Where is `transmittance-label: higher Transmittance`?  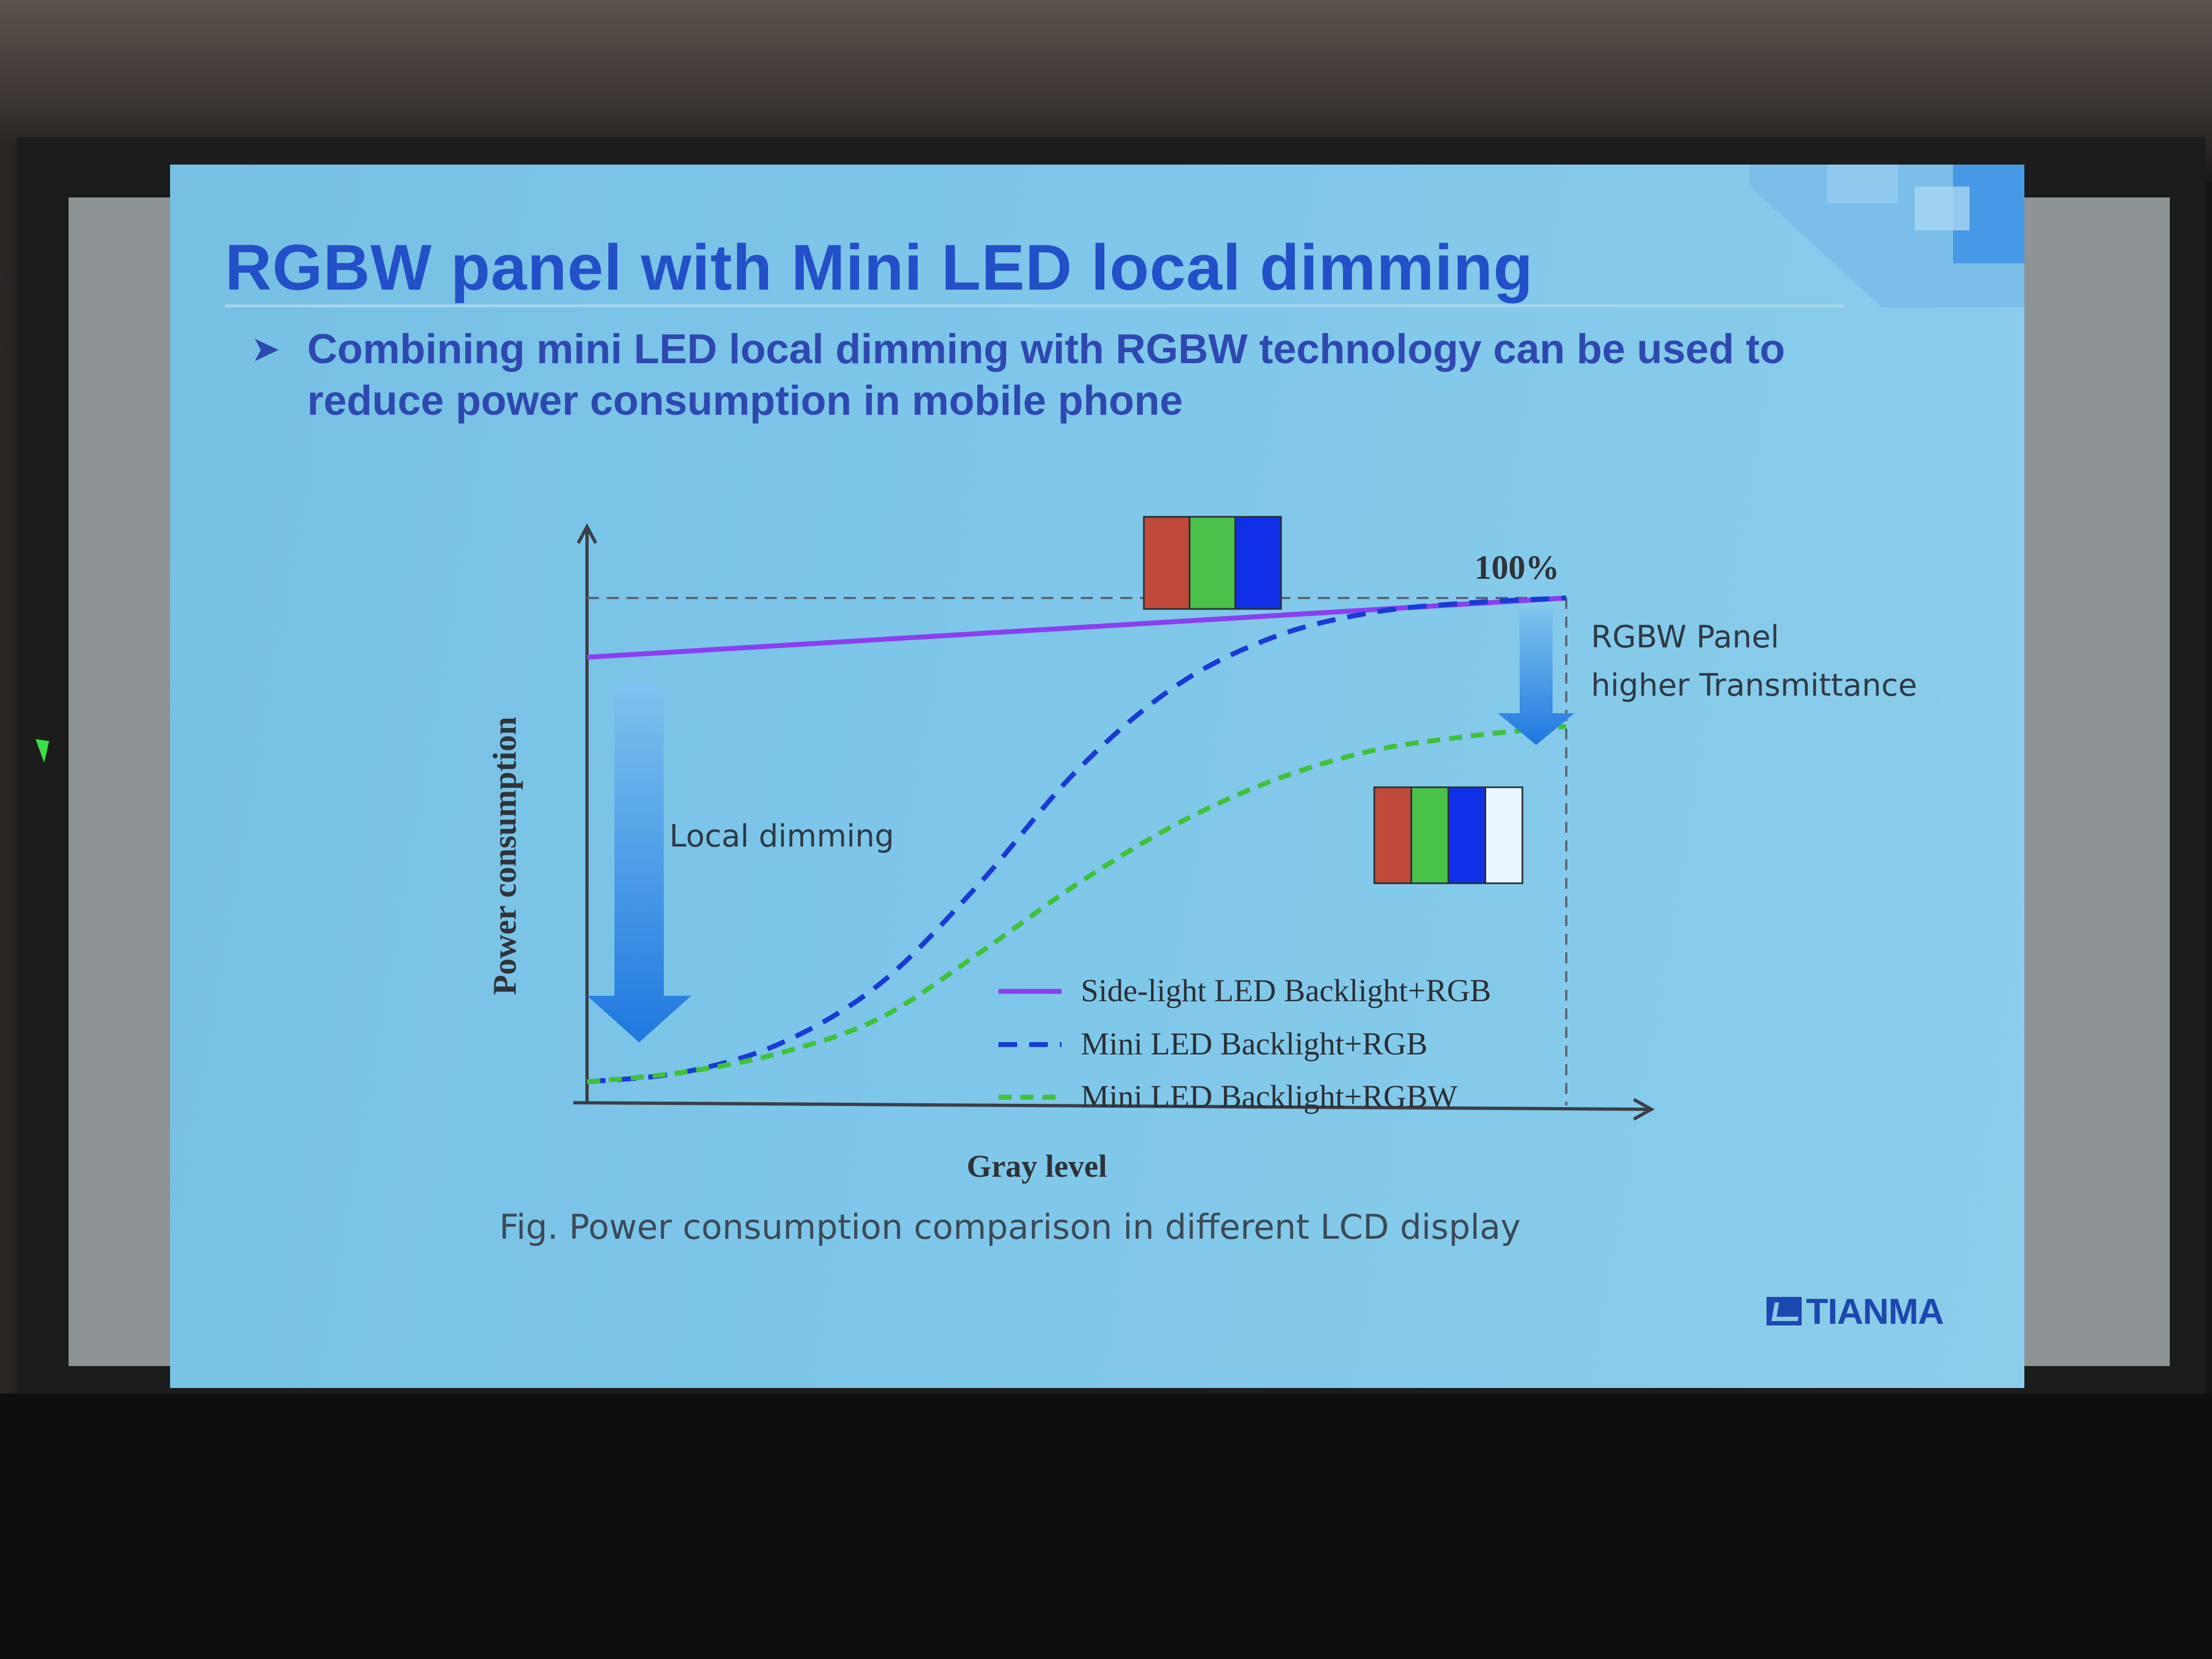
transmittance-label: higher Transmittance is located at coordinates (1754, 685).